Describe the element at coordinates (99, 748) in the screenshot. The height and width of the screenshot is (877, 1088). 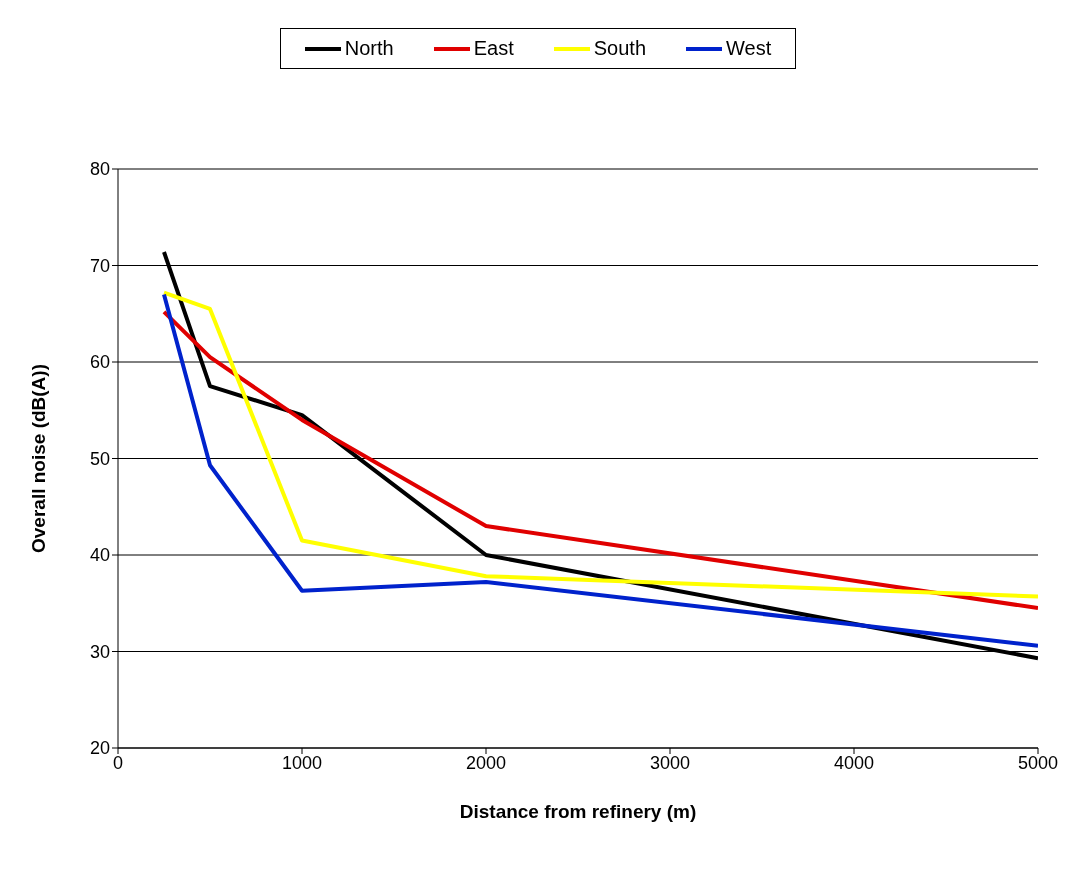
I see `y-tick-label: 20` at that location.